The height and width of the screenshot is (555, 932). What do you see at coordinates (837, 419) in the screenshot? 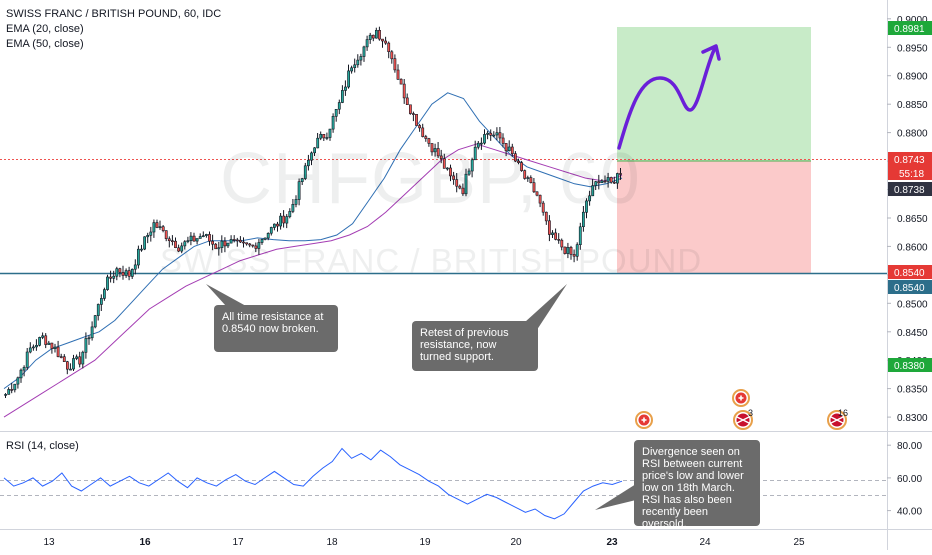
I see `event-badge-uk-2: 16` at bounding box center [837, 419].